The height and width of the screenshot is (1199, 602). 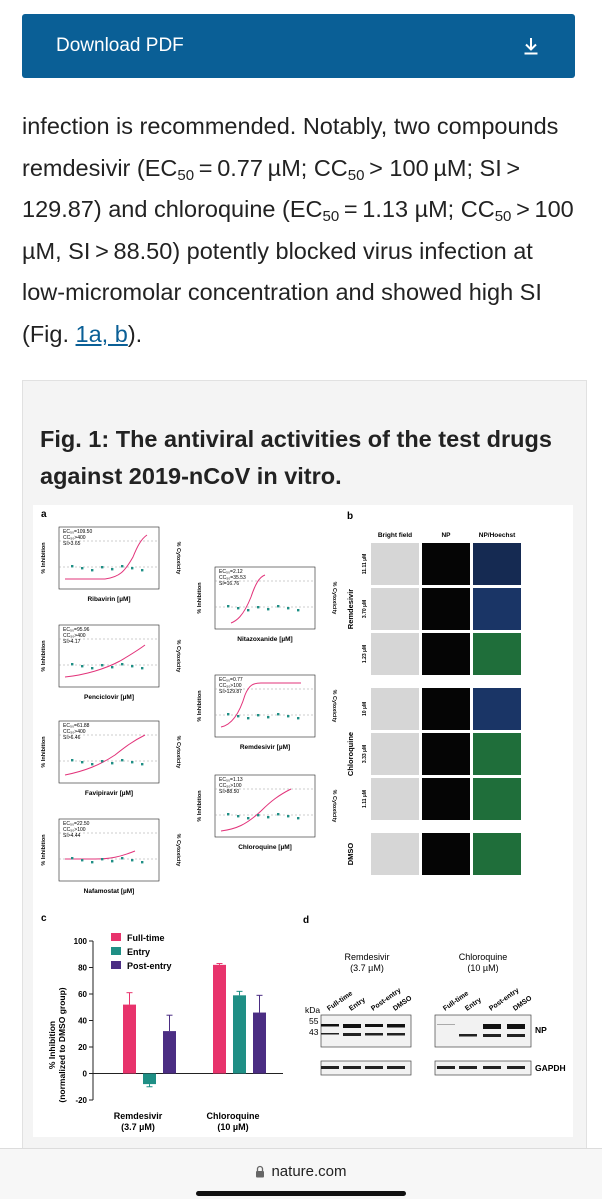 I want to click on panel-a-label: a, so click(x=44, y=514).